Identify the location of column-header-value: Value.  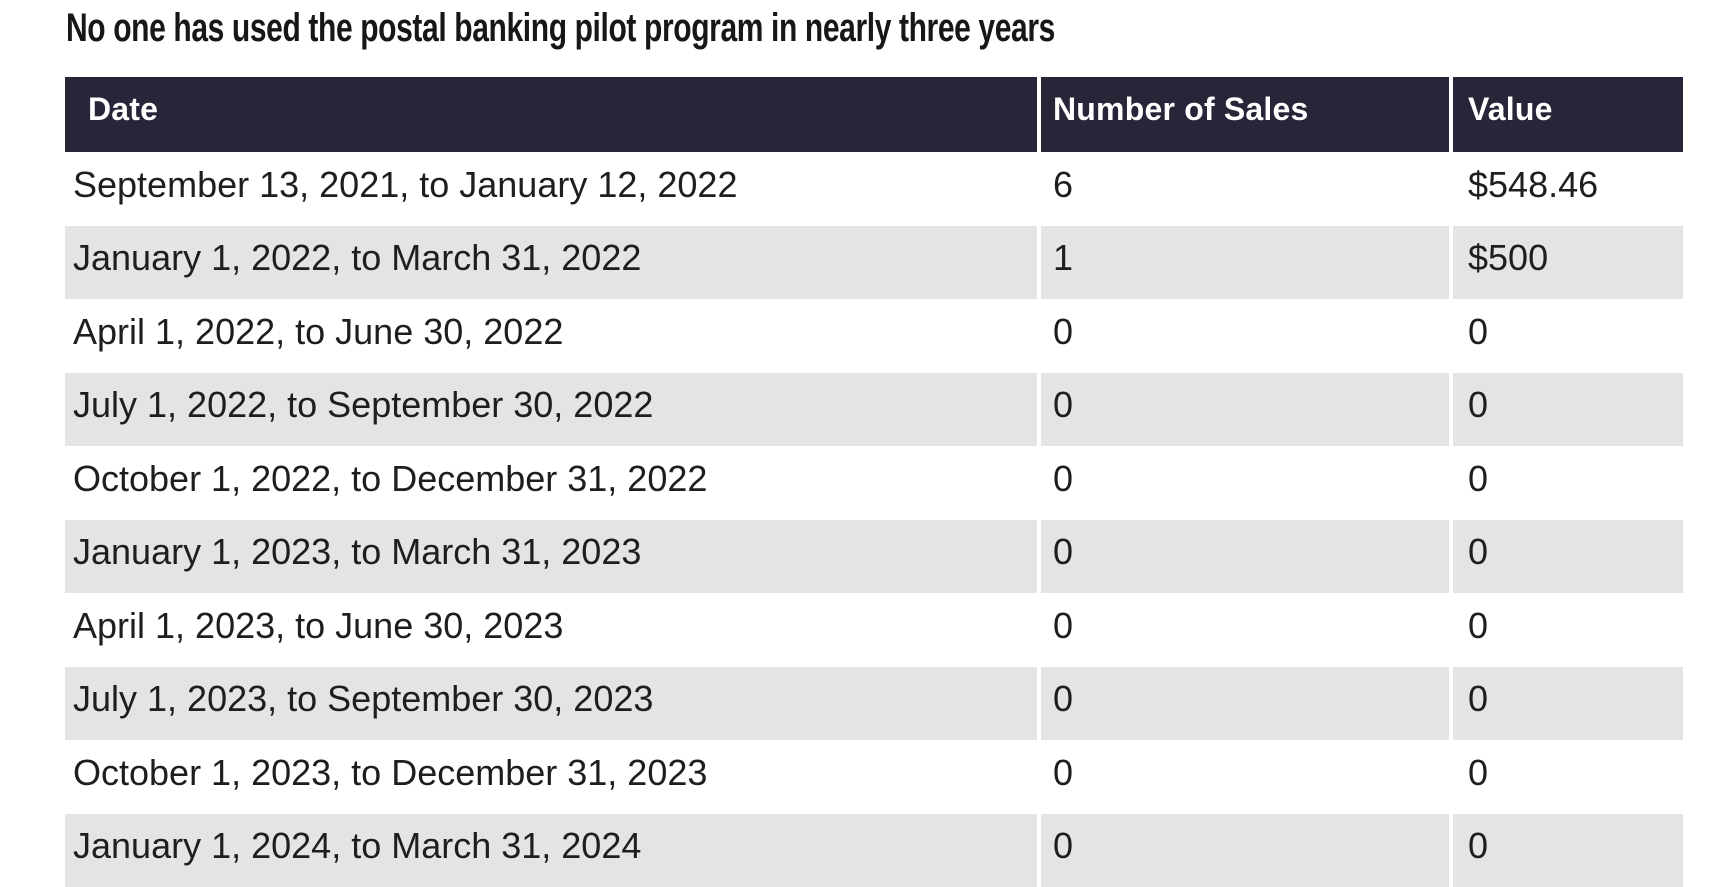
(1566, 114).